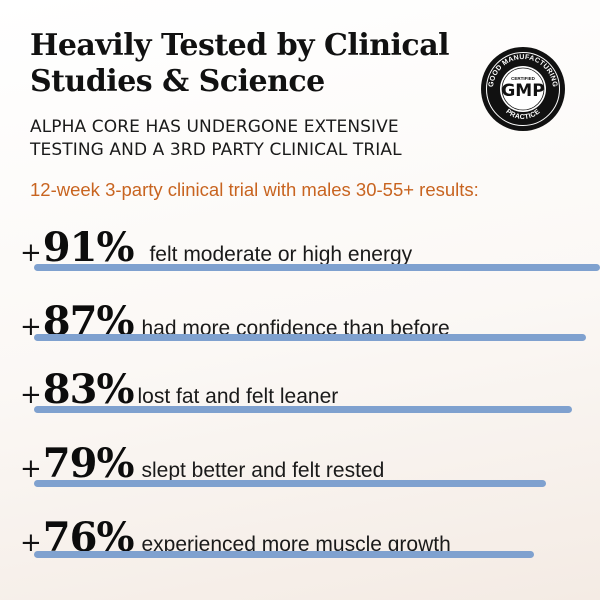  Describe the element at coordinates (238, 396) in the screenshot. I see `stat-label: lost fat and felt leaner` at that location.